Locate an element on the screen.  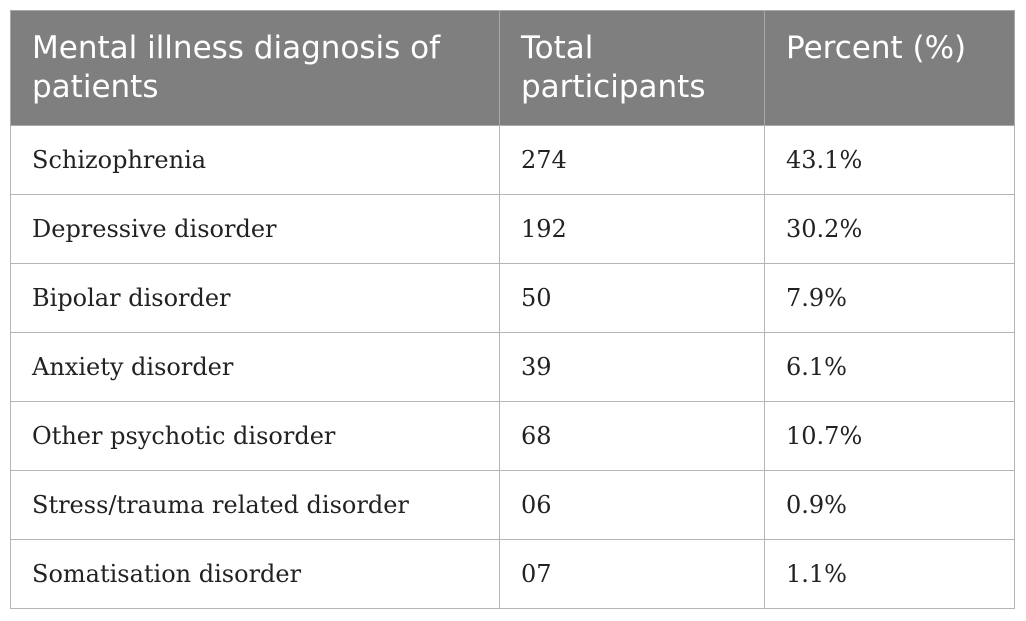
cell-percent: 0.9% is located at coordinates (889, 505).